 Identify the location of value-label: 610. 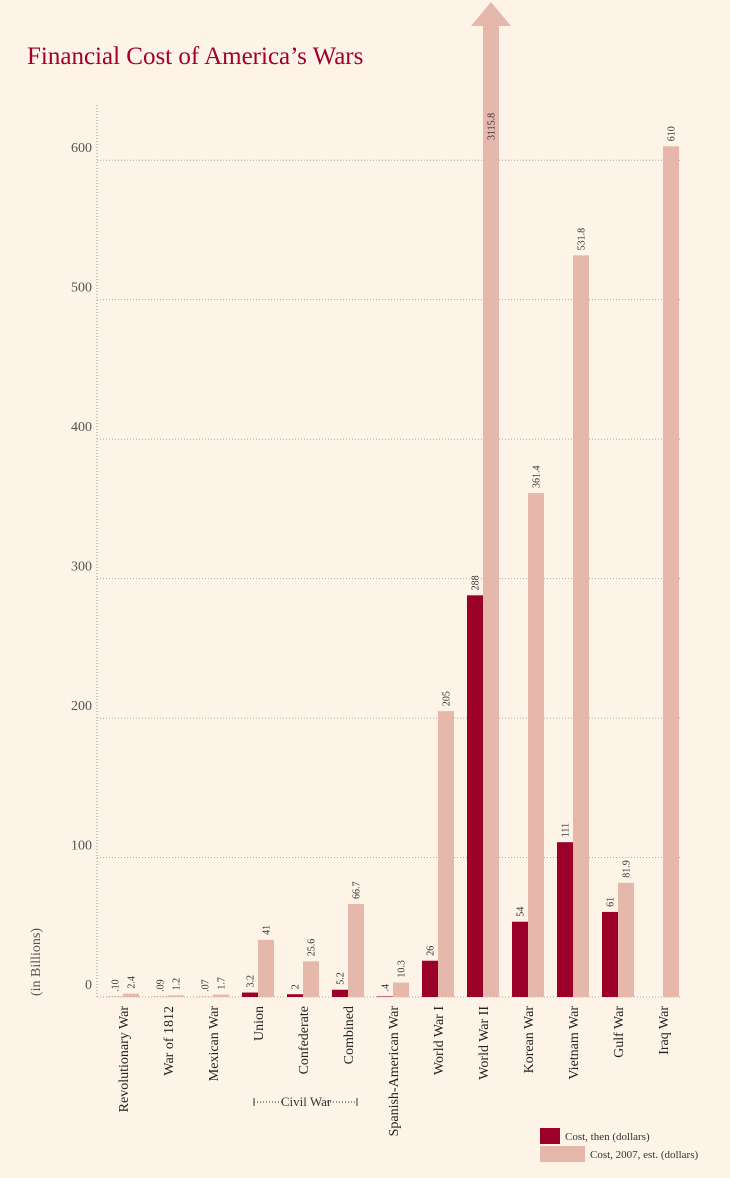
(672, 133).